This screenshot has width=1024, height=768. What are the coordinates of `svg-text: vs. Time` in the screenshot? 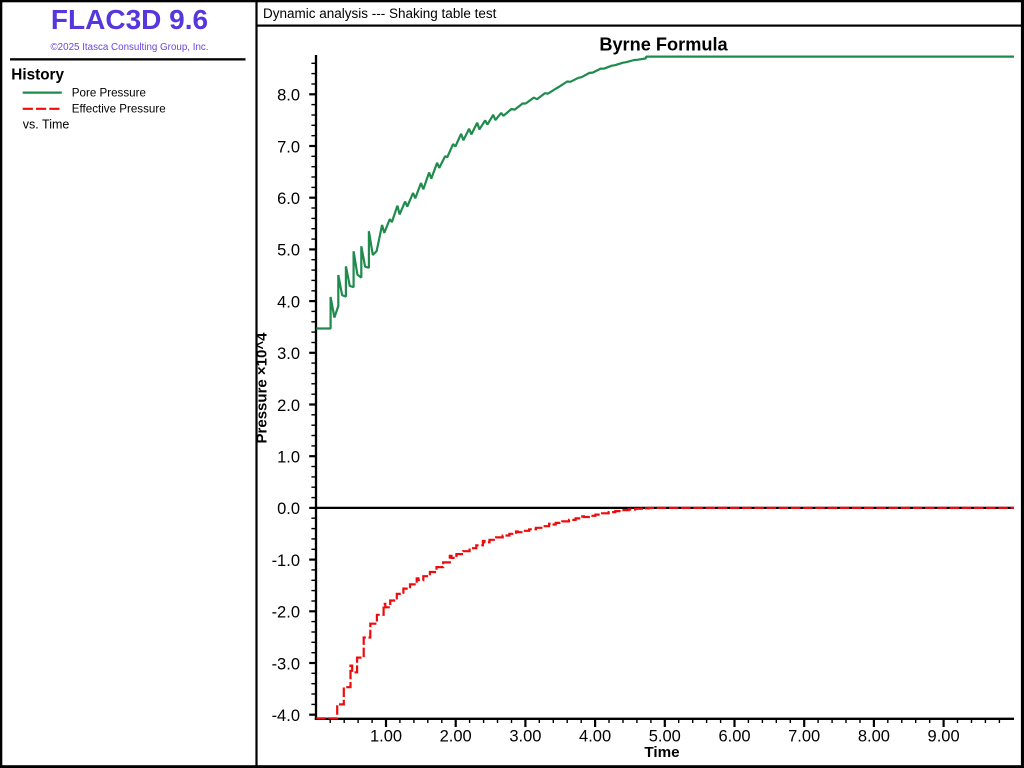 It's located at (46, 125).